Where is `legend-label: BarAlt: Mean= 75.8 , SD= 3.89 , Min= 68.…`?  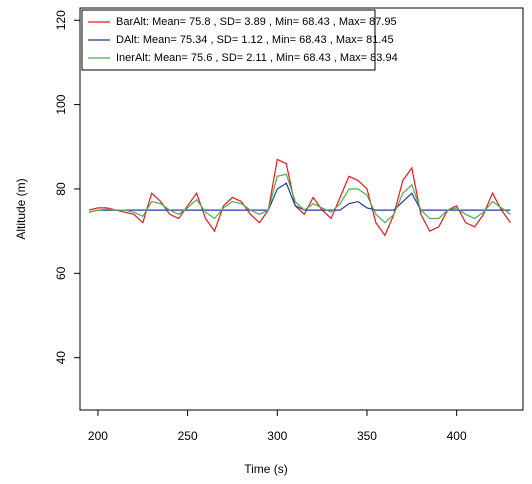
legend-label: BarAlt: Mean= 75.8 , SD= 3.89 , Min= 68.… is located at coordinates (256, 22).